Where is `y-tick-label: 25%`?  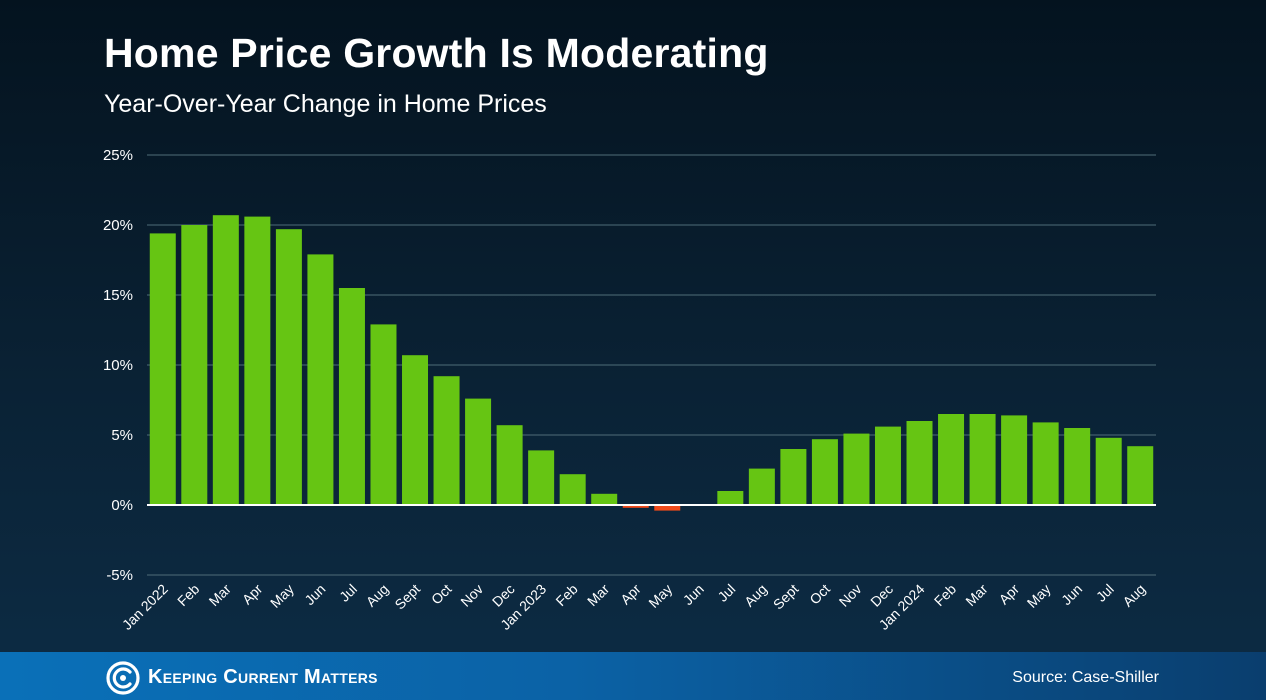
y-tick-label: 25% is located at coordinates (118, 155).